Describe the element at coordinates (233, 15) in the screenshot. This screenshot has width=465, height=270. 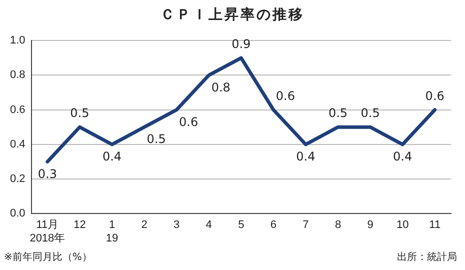
I see `chart-title: ＣＰＩ上昇率の推移` at that location.